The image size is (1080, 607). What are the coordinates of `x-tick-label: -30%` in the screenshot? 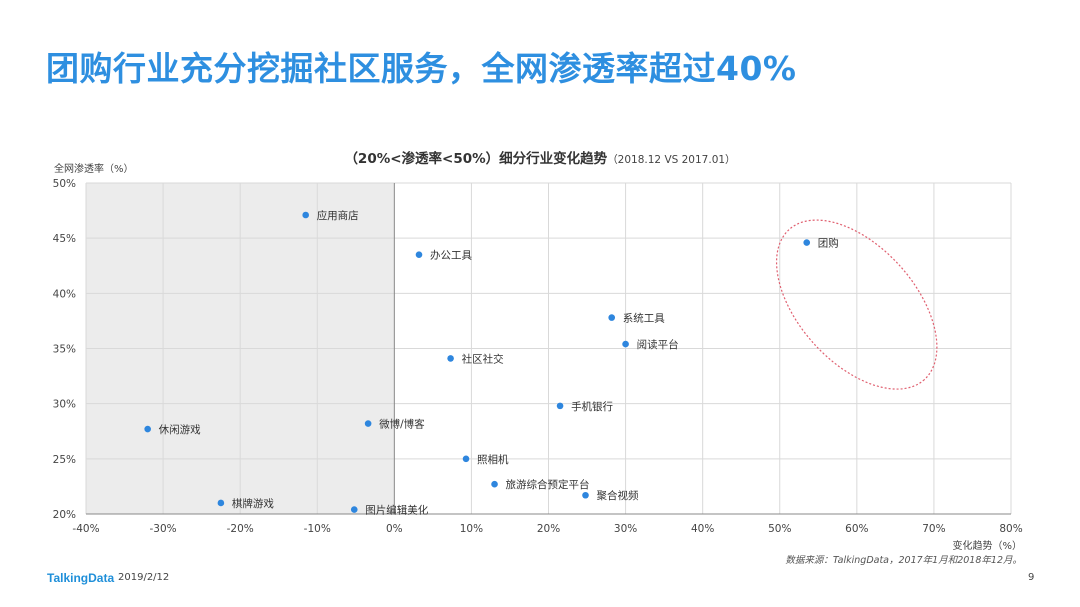 It's located at (163, 529).